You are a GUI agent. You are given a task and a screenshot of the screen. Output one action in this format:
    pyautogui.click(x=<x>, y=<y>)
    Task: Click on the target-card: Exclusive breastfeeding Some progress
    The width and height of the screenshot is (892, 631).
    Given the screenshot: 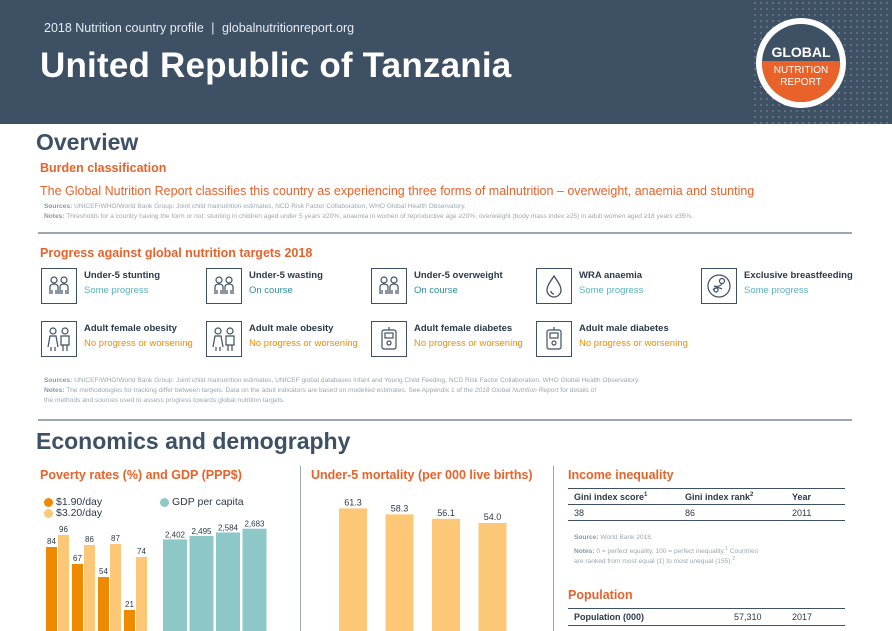 What is the action you would take?
    pyautogui.click(x=783, y=288)
    